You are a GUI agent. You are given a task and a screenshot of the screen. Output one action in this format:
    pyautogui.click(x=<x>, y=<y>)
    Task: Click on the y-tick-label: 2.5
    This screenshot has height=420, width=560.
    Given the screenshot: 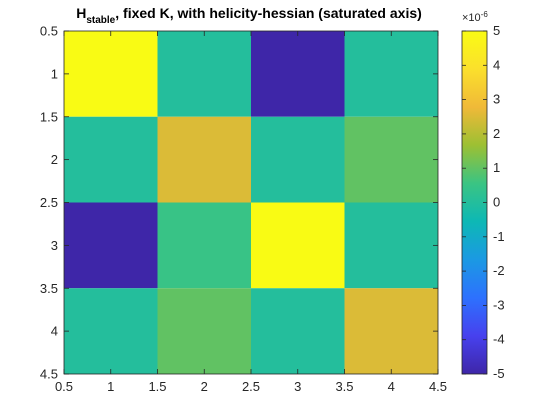 What is the action you would take?
    pyautogui.click(x=49, y=202)
    